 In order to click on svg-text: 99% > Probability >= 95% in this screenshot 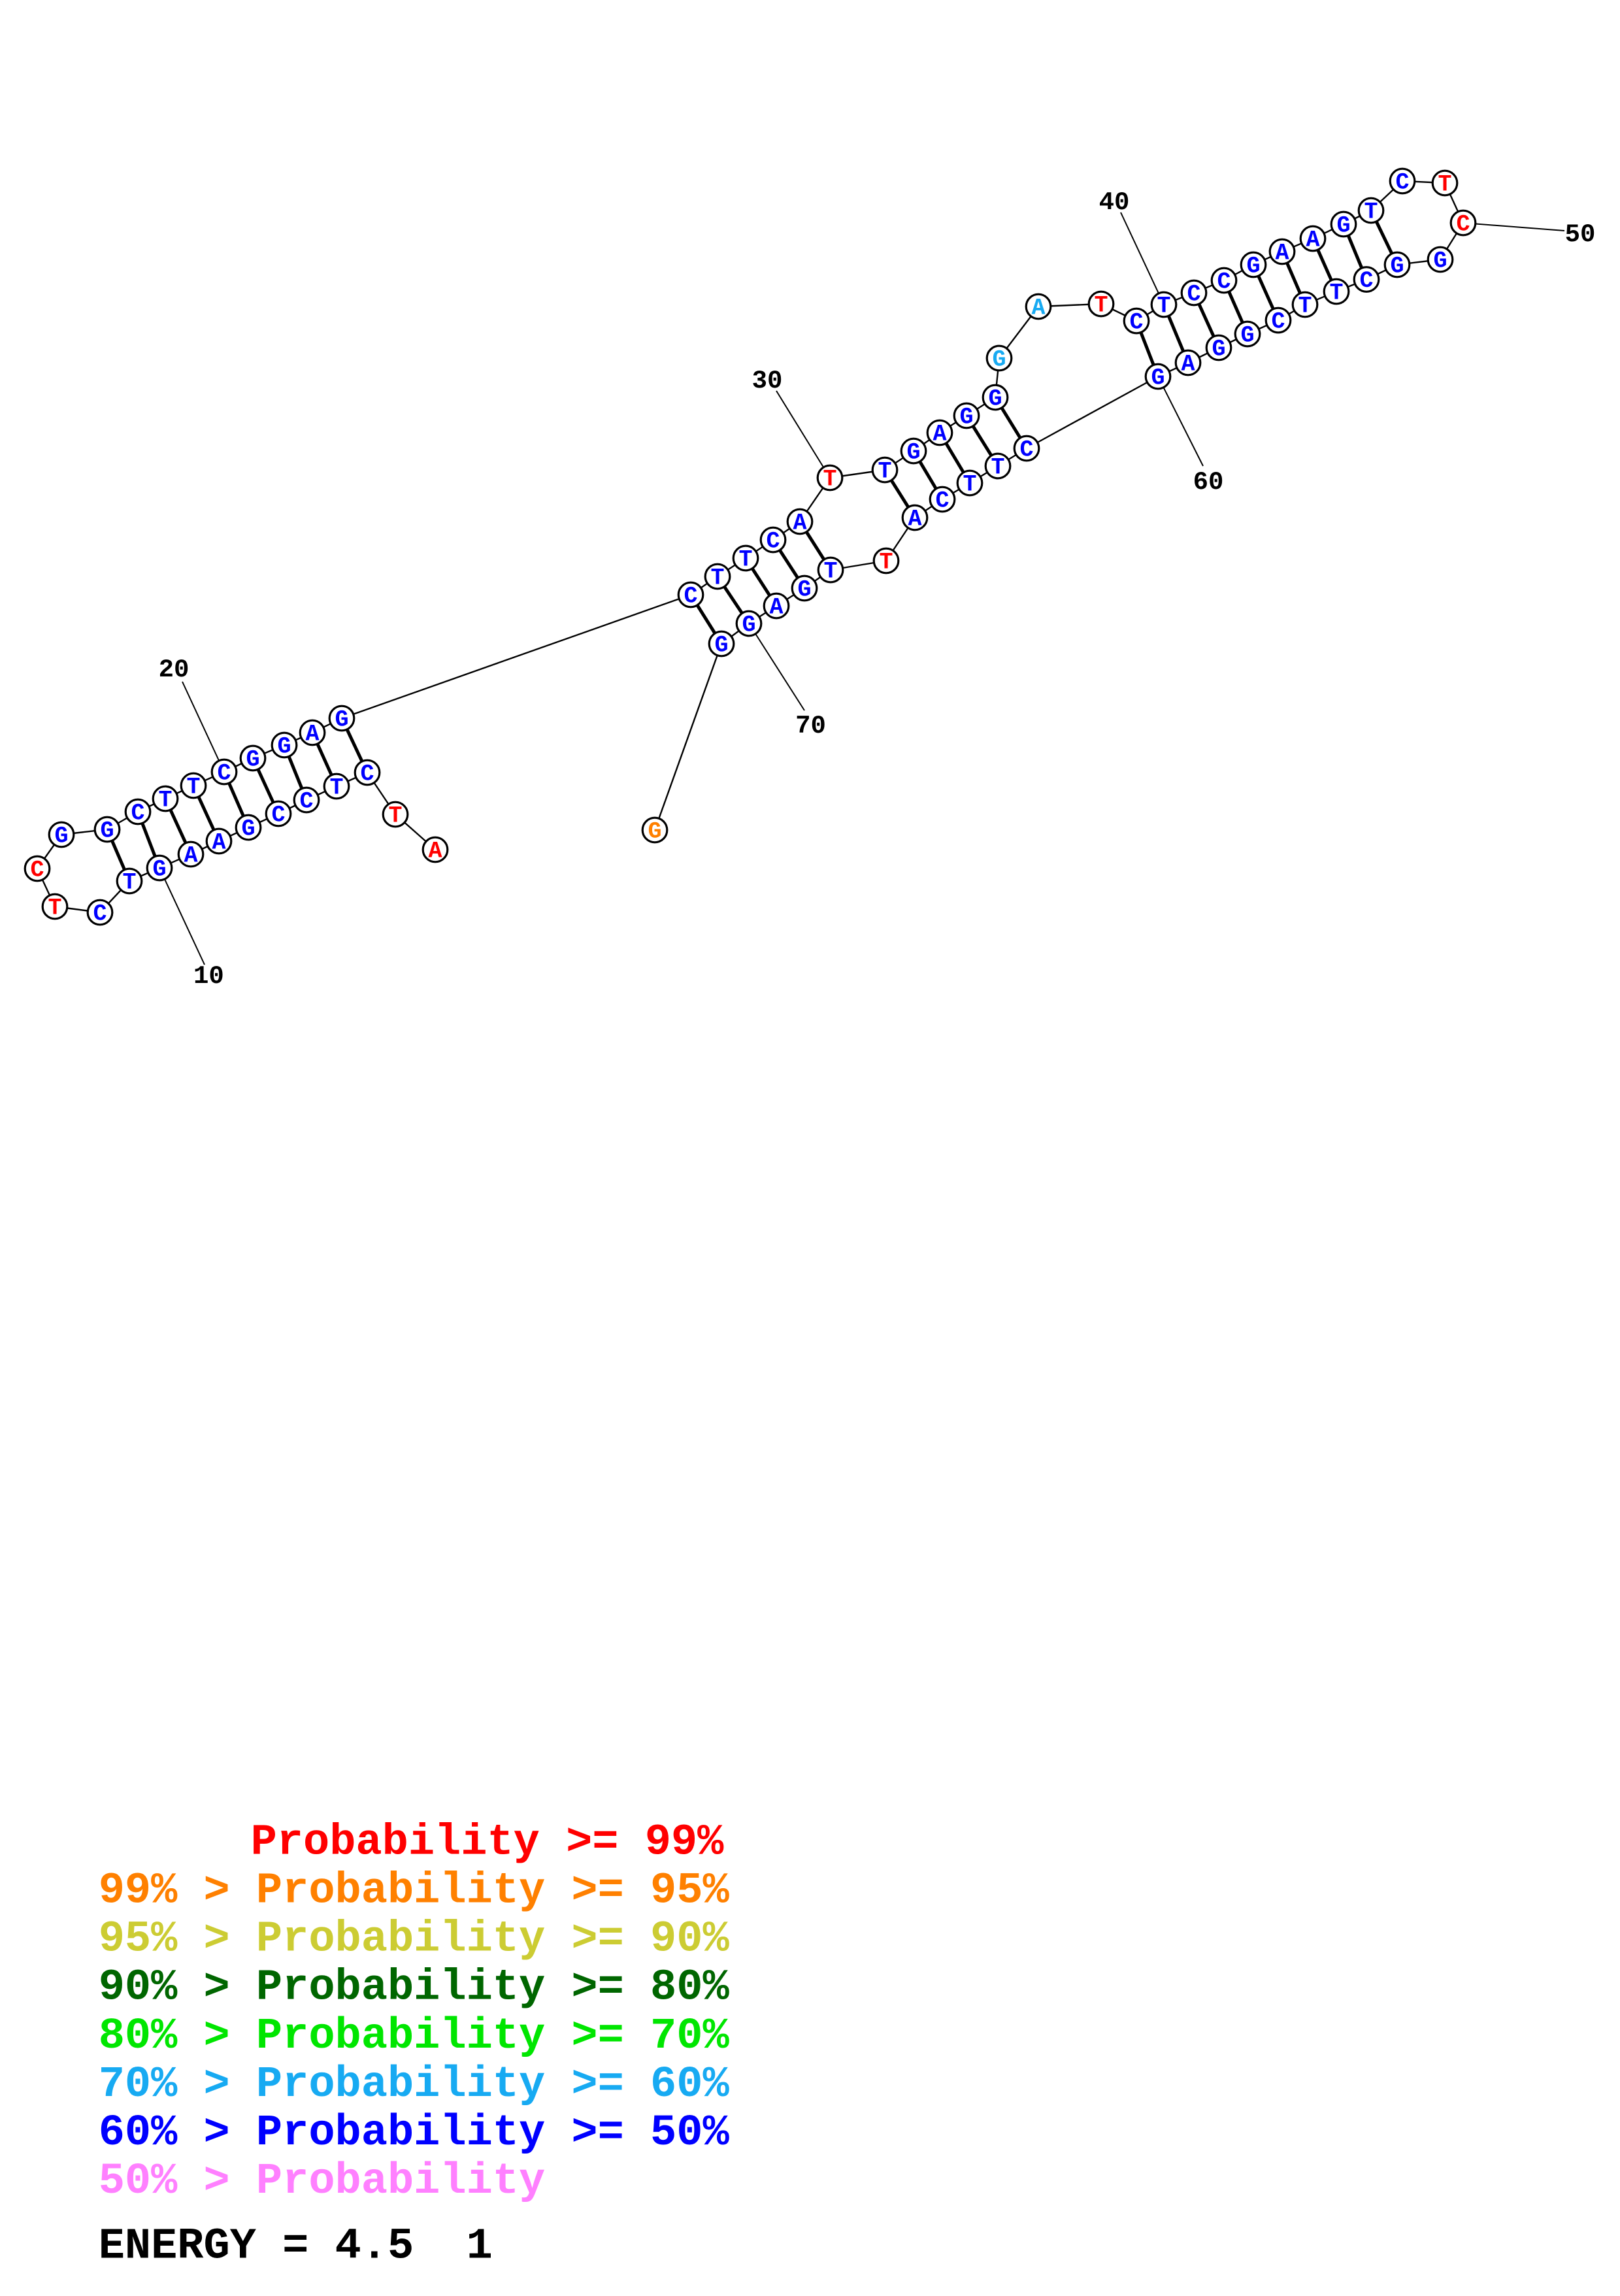, I will do `click(414, 1891)`.